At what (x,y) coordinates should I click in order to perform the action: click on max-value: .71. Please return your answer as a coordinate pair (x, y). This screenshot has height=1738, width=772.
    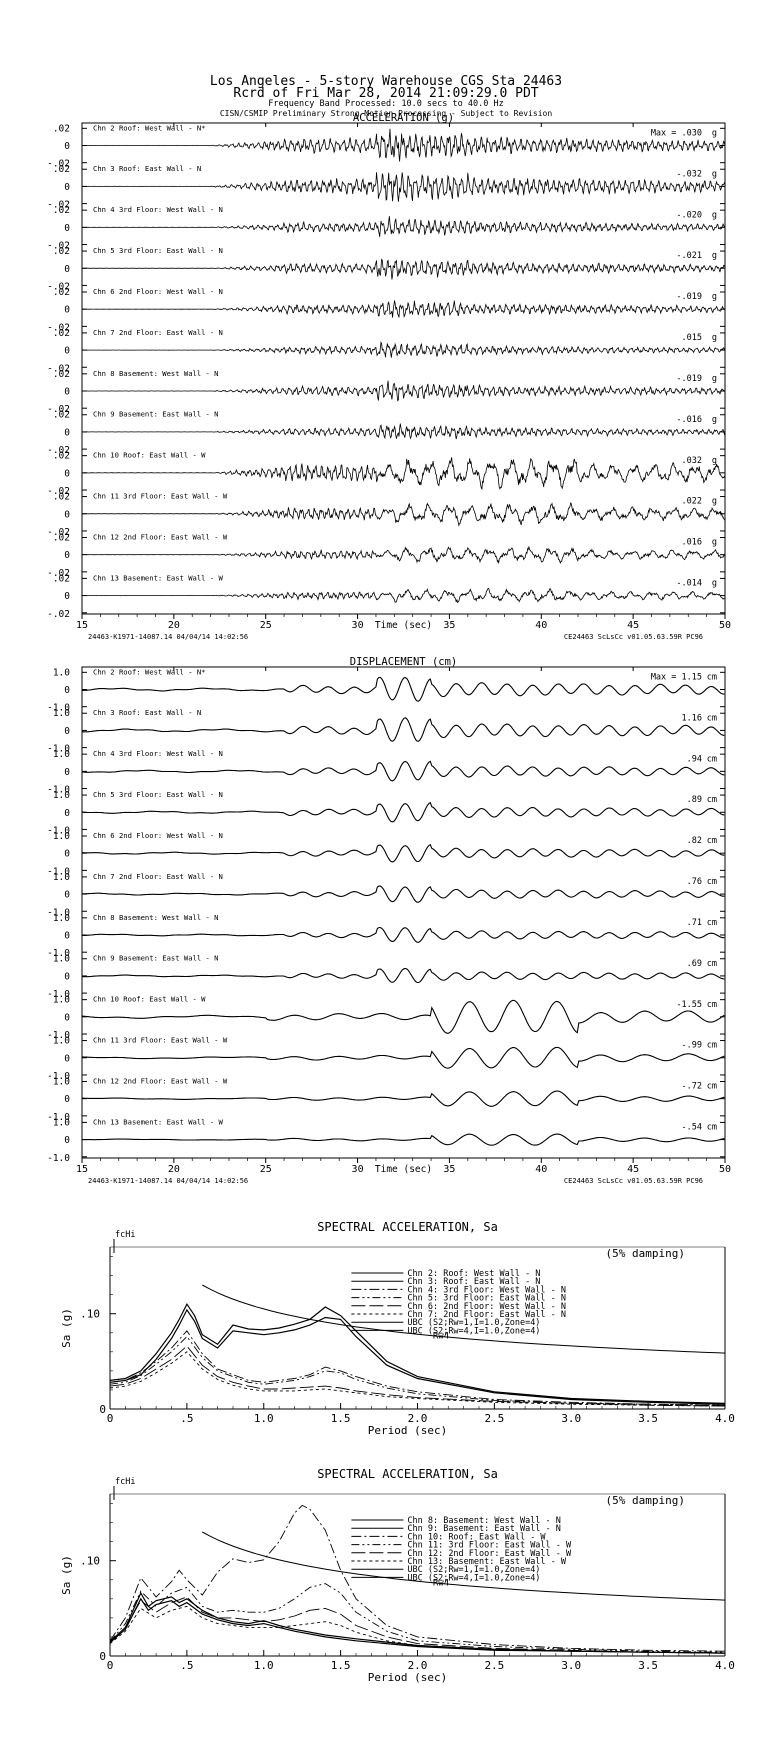
    Looking at the image, I should click on (694, 923).